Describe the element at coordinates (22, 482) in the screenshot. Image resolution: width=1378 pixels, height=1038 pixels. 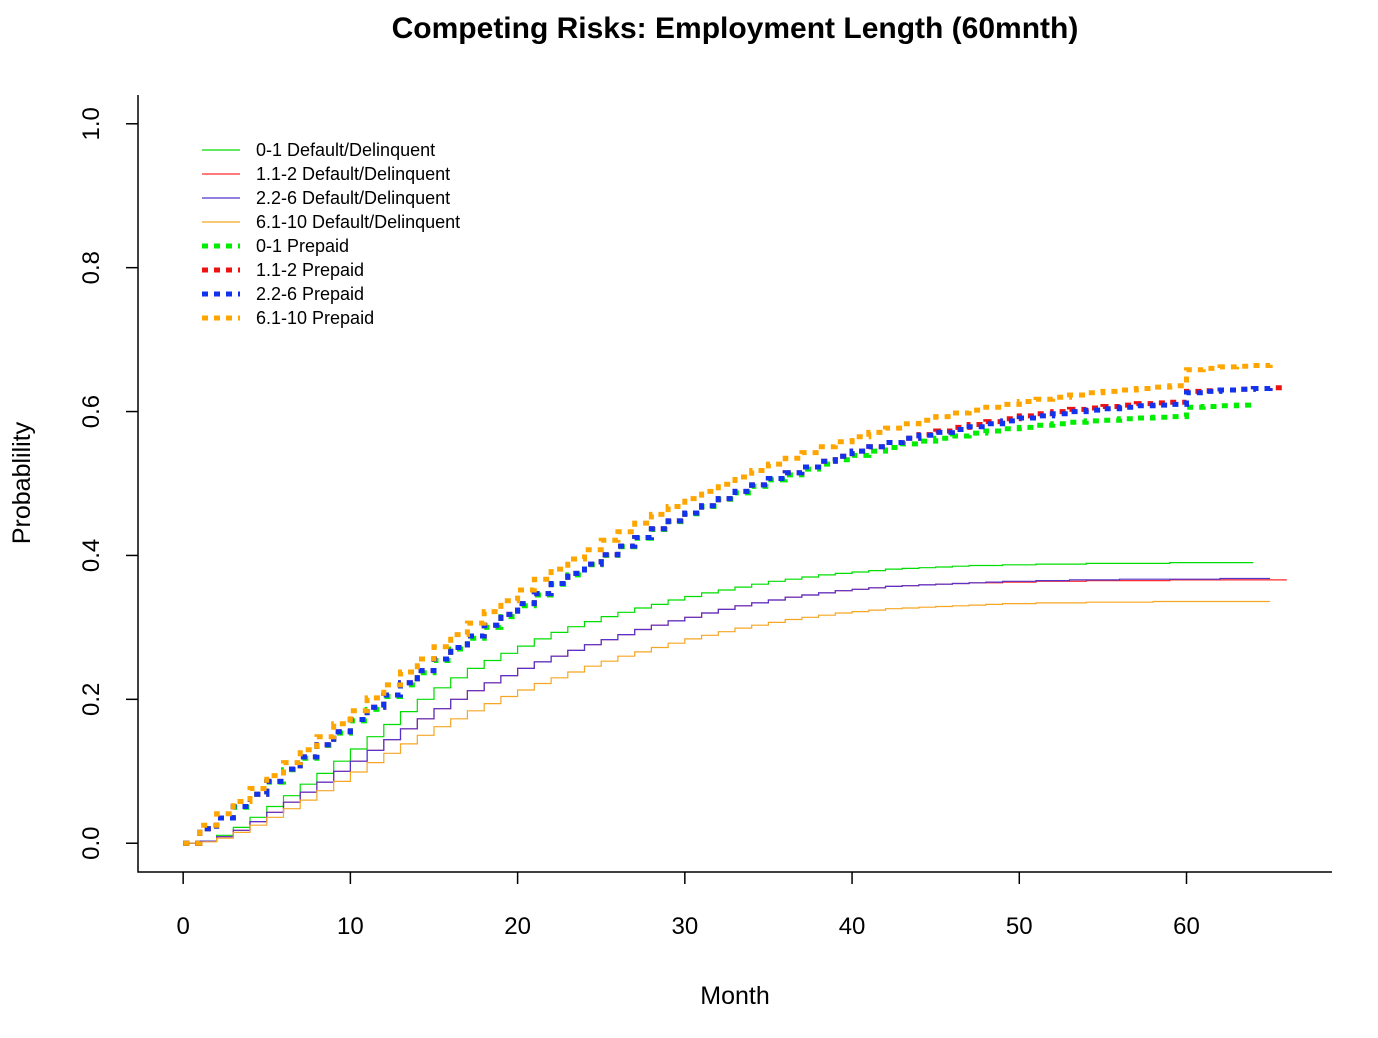
I see `y-axis-label: Probablility` at that location.